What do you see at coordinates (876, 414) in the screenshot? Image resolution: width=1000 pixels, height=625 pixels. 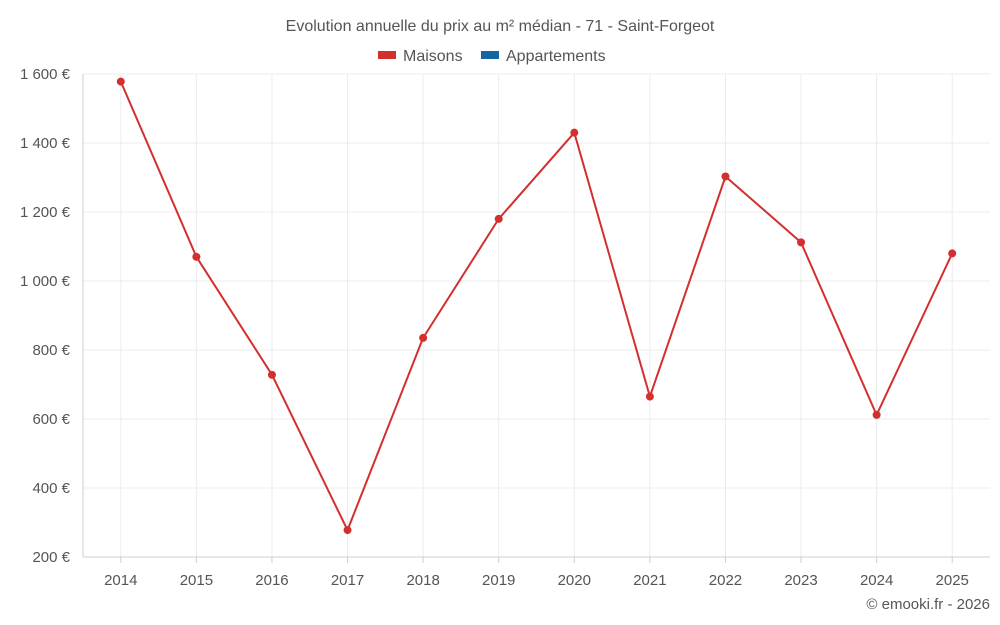 I see `data-point-2024` at bounding box center [876, 414].